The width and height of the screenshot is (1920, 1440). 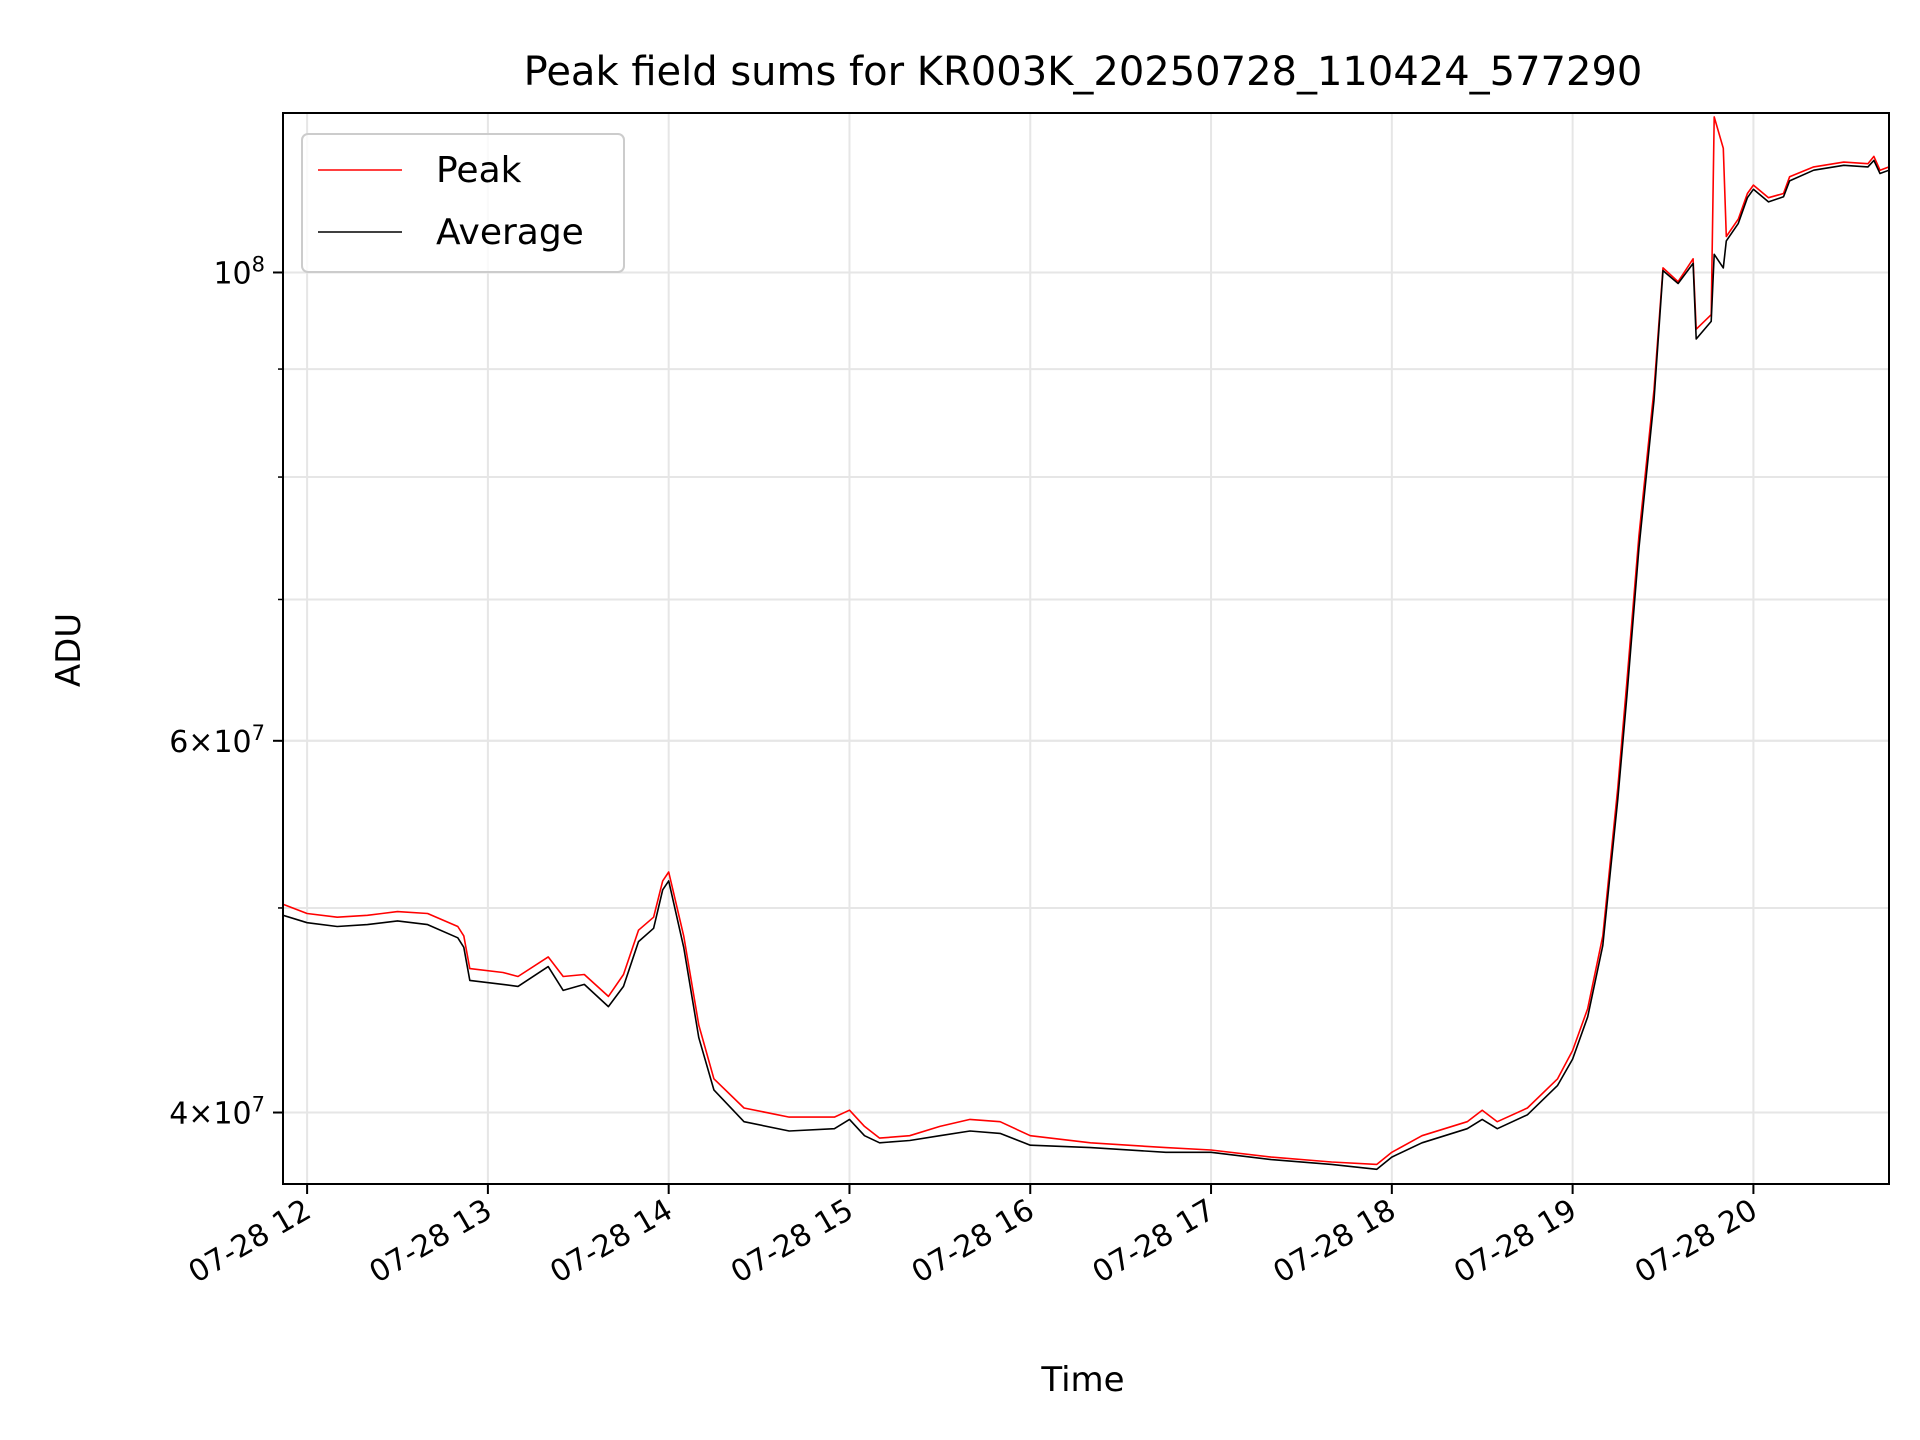 What do you see at coordinates (1082, 1380) in the screenshot?
I see `x-axis-label: Time` at bounding box center [1082, 1380].